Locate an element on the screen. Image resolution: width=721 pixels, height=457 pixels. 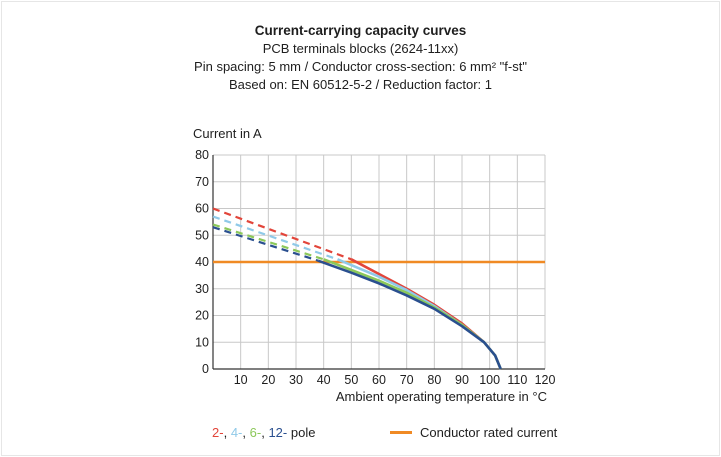
legend-rated: Conductor rated current is located at coordinates (473, 432).